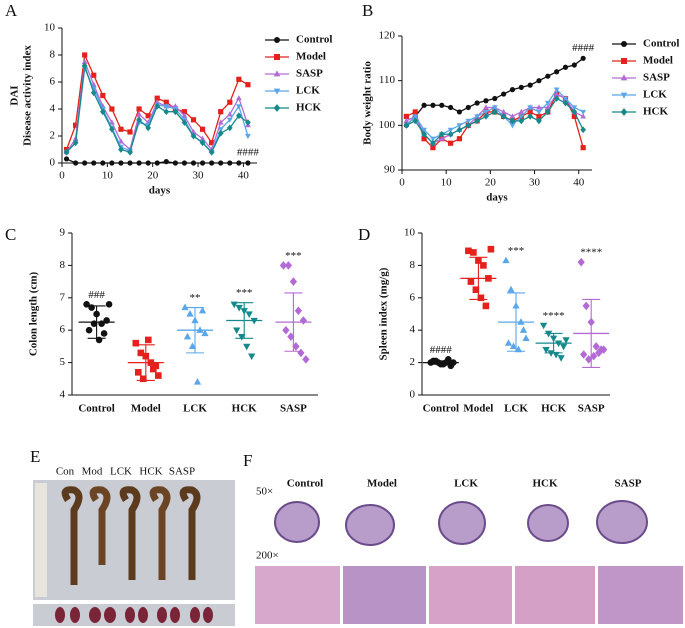  What do you see at coordinates (478, 409) in the screenshot?
I see `x-tick-label: Model` at bounding box center [478, 409].